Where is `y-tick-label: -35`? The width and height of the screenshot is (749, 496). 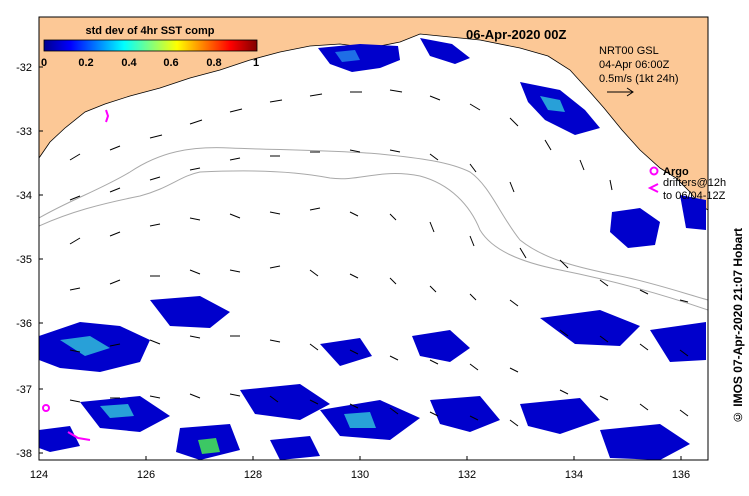 y-tick-label: -35 is located at coordinates (24, 260).